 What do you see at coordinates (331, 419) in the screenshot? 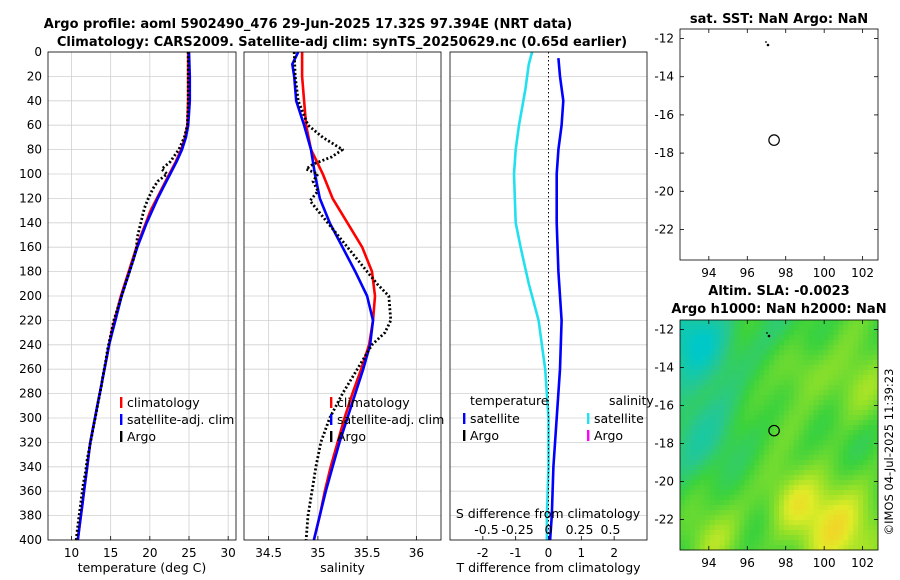
I see `salinity-legend-swatch` at bounding box center [331, 419].